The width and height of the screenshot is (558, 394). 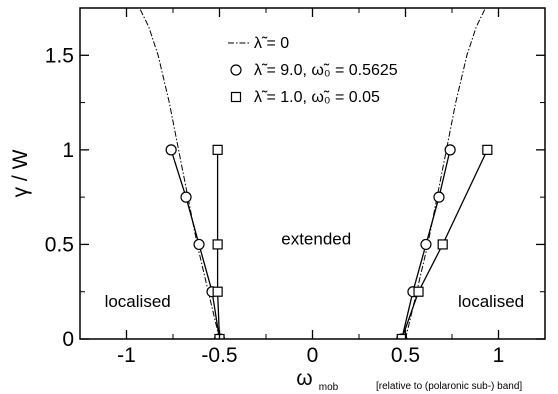 I want to click on legend-label-3: λ̃ = 1.0, ω̃₀ = 0.05, so click(x=317, y=97).